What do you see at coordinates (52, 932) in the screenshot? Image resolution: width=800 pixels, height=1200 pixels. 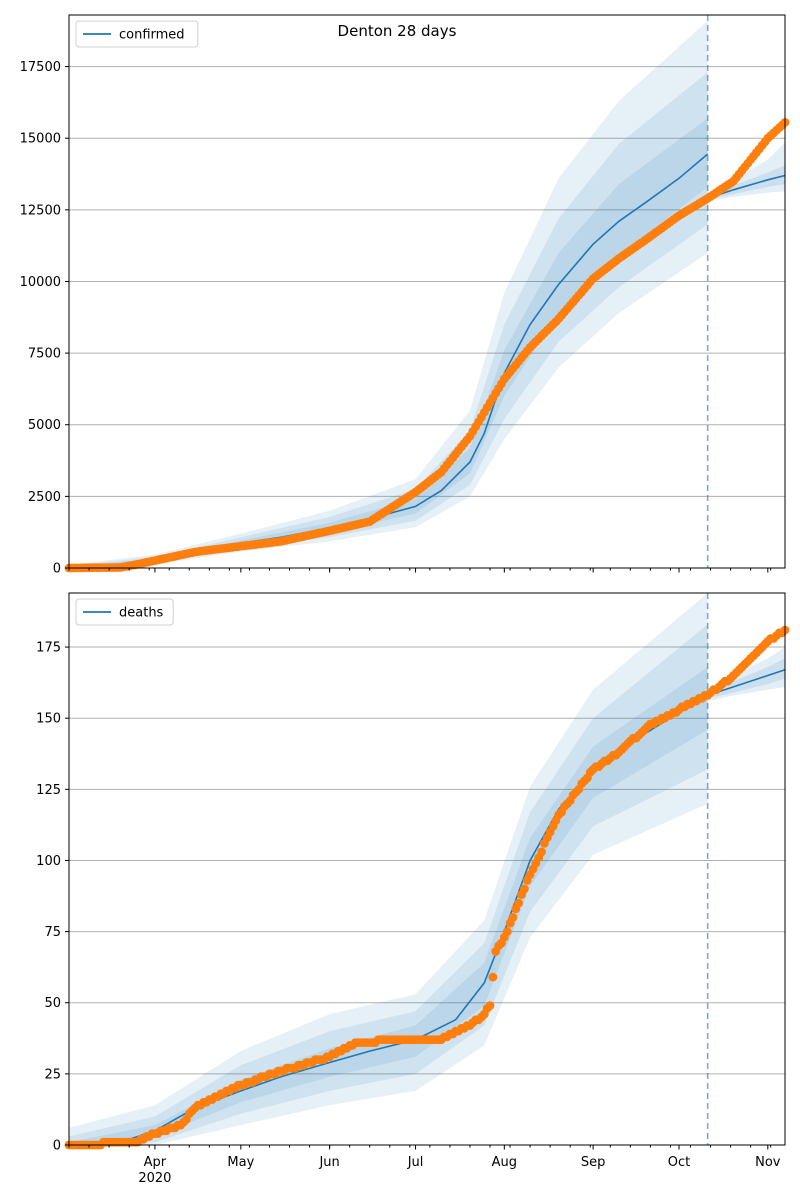 I see `y-tick-label: 75` at bounding box center [52, 932].